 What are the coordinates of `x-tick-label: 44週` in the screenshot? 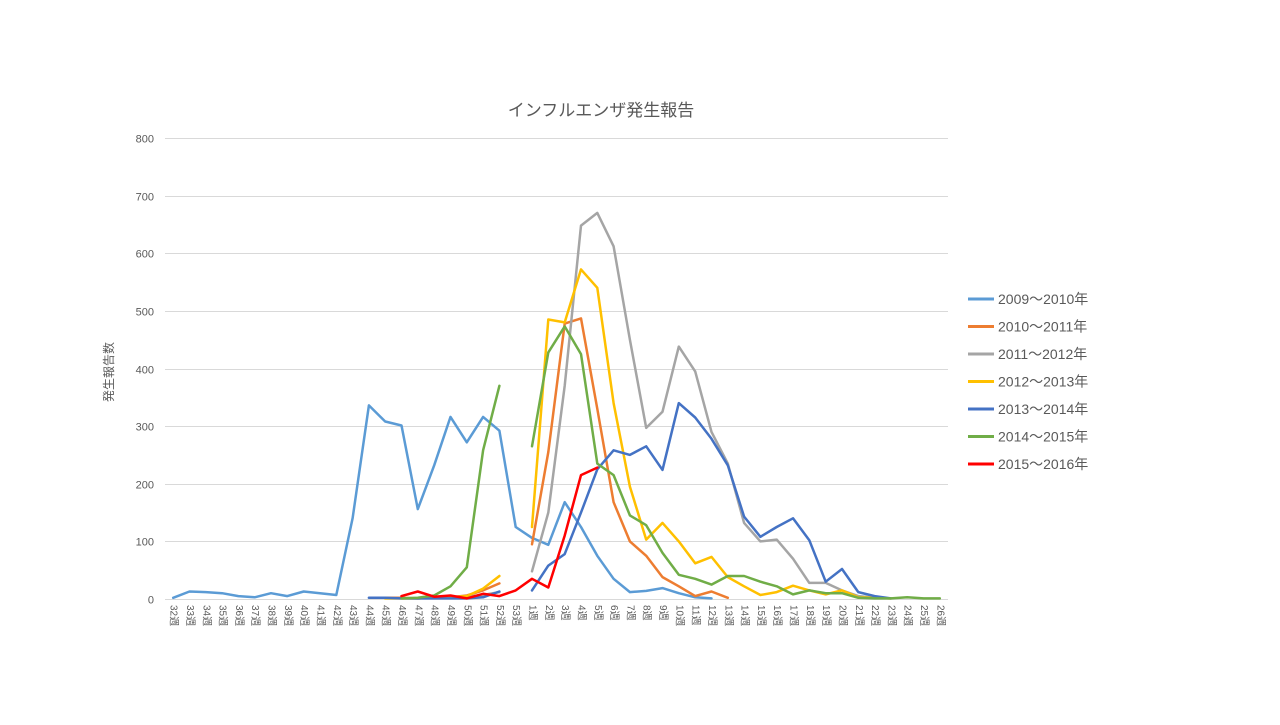 It's located at (369, 615).